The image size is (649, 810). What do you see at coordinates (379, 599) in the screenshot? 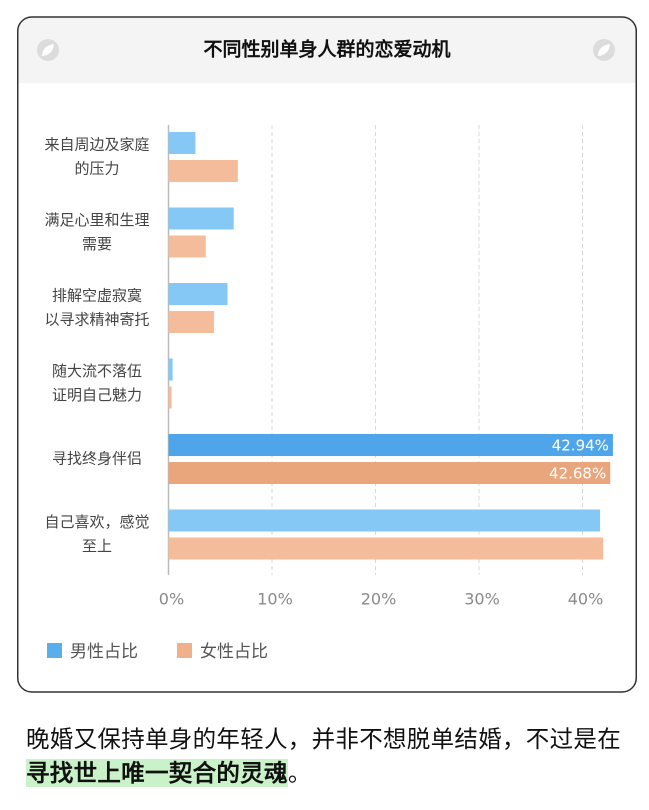
I see `x-tick-label: 20%` at bounding box center [379, 599].